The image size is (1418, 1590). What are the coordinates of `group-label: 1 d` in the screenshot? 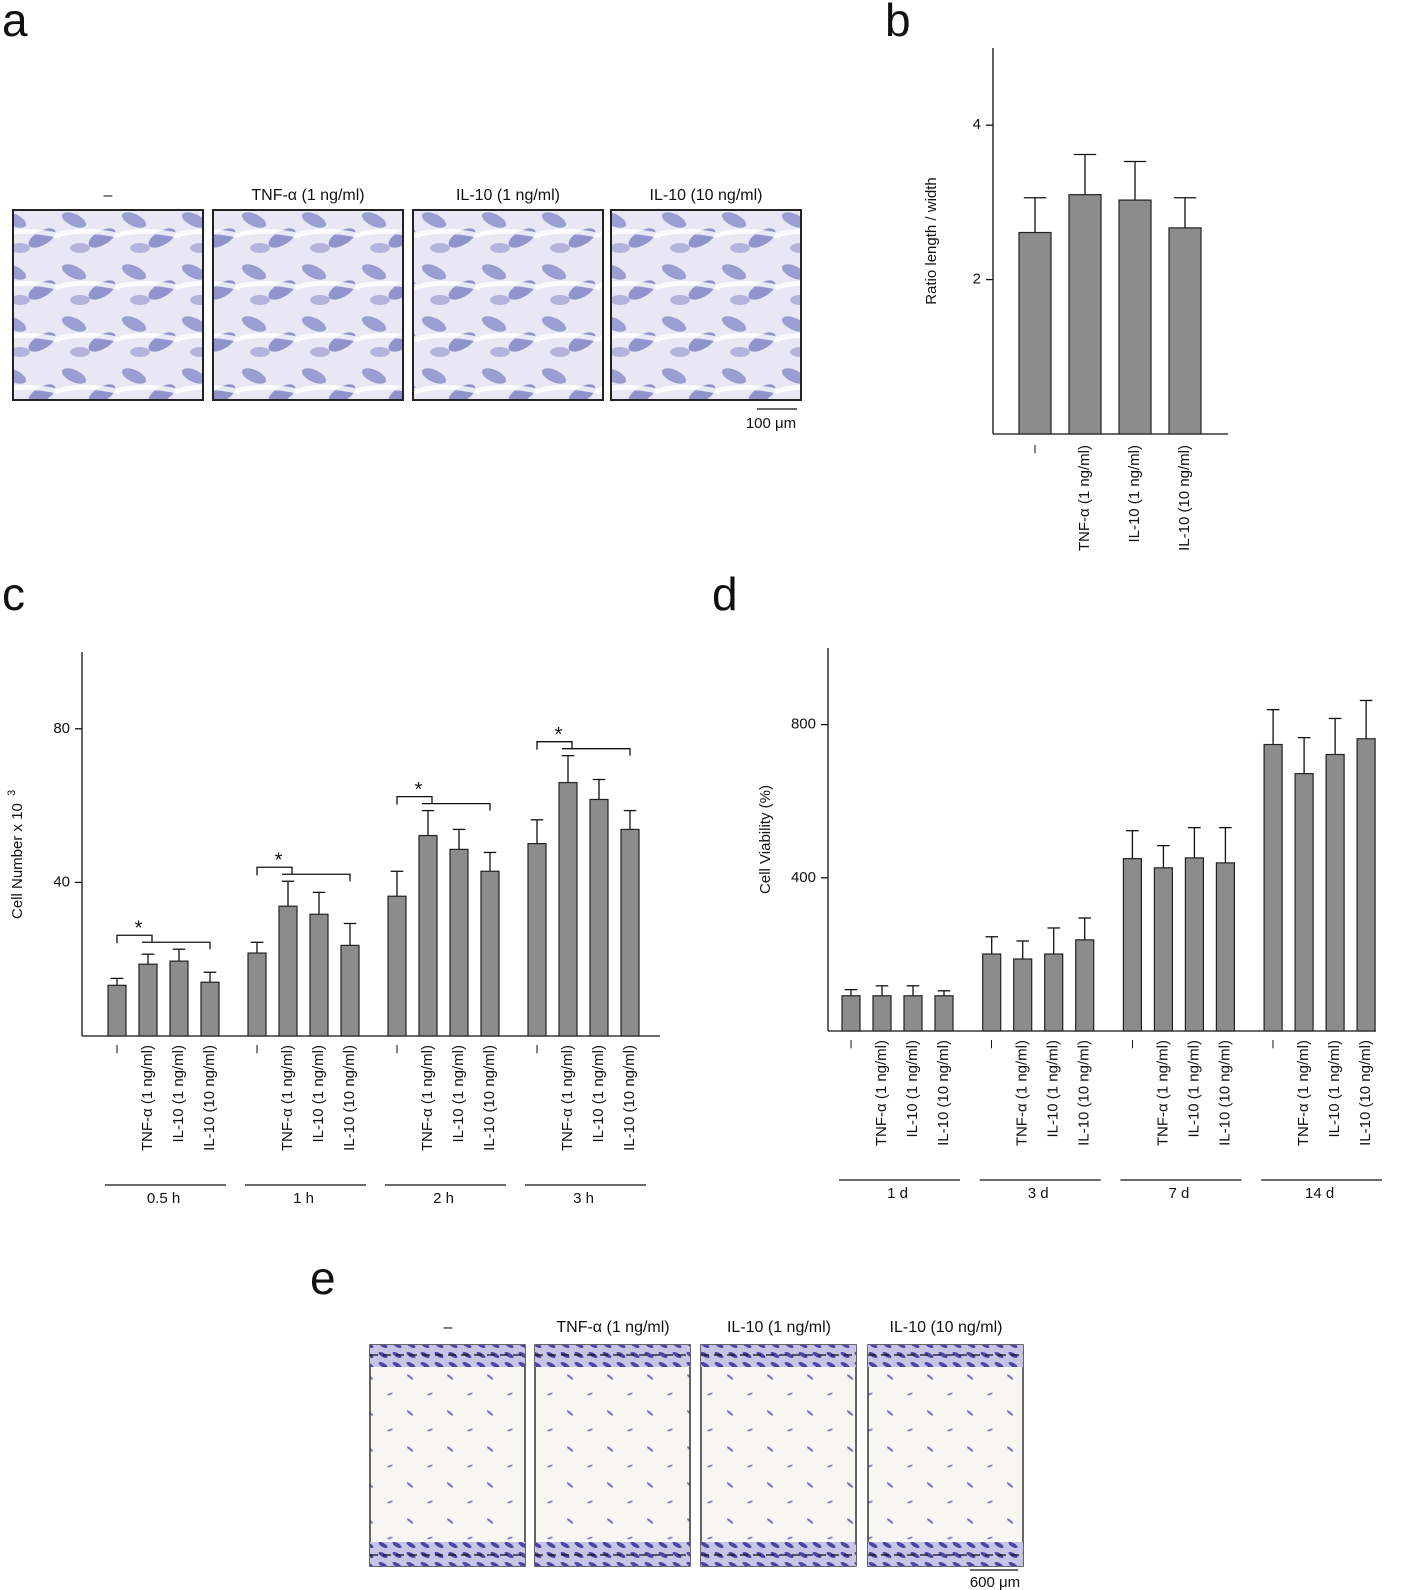 It's located at (897, 1193).